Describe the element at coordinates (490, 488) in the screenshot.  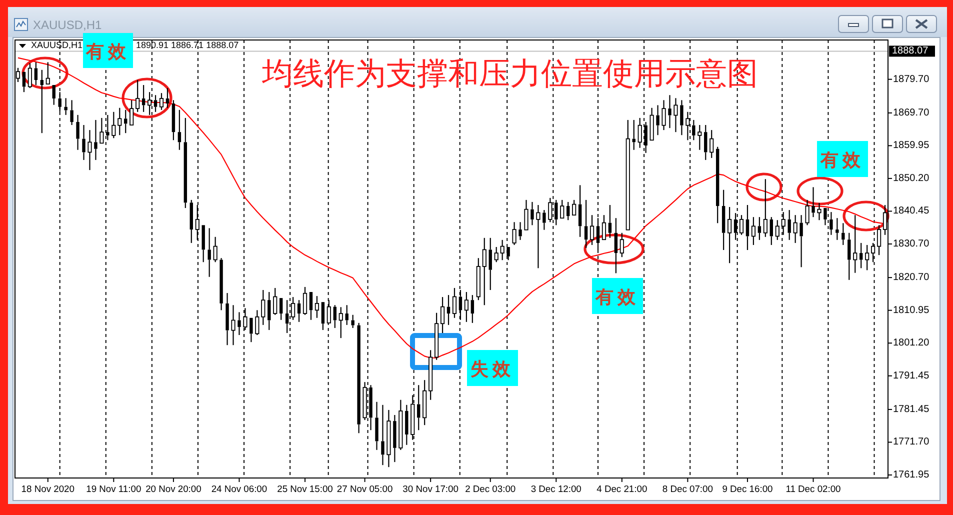
I see `x-tick-label: 2 Dec 03:00` at that location.